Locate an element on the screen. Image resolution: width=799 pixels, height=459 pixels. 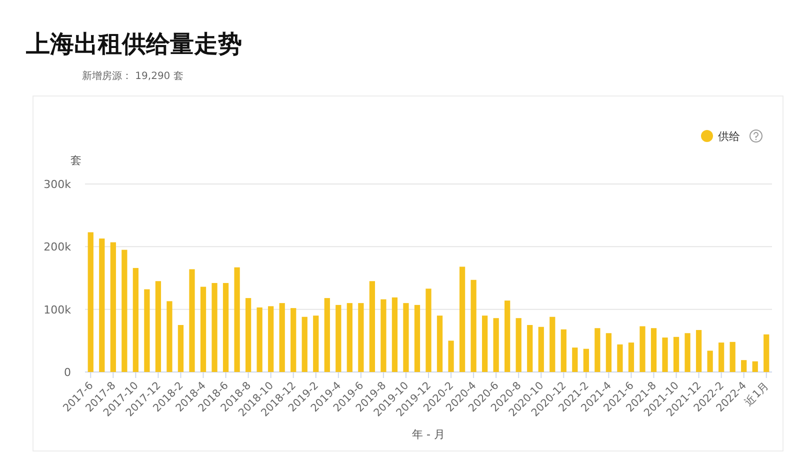
legend-label: 供给 is located at coordinates (729, 136).